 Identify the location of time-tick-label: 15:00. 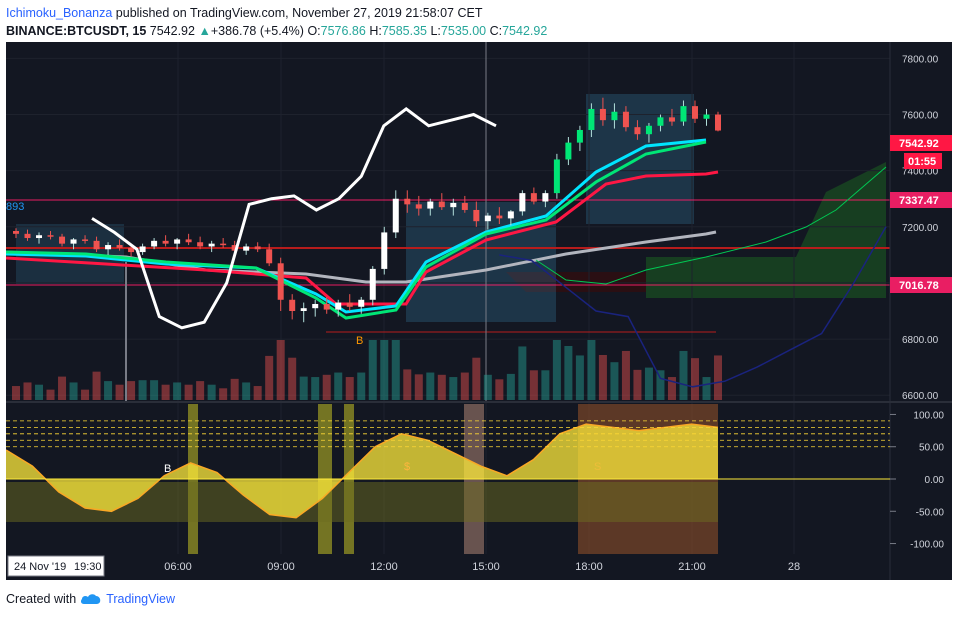
(486, 567).